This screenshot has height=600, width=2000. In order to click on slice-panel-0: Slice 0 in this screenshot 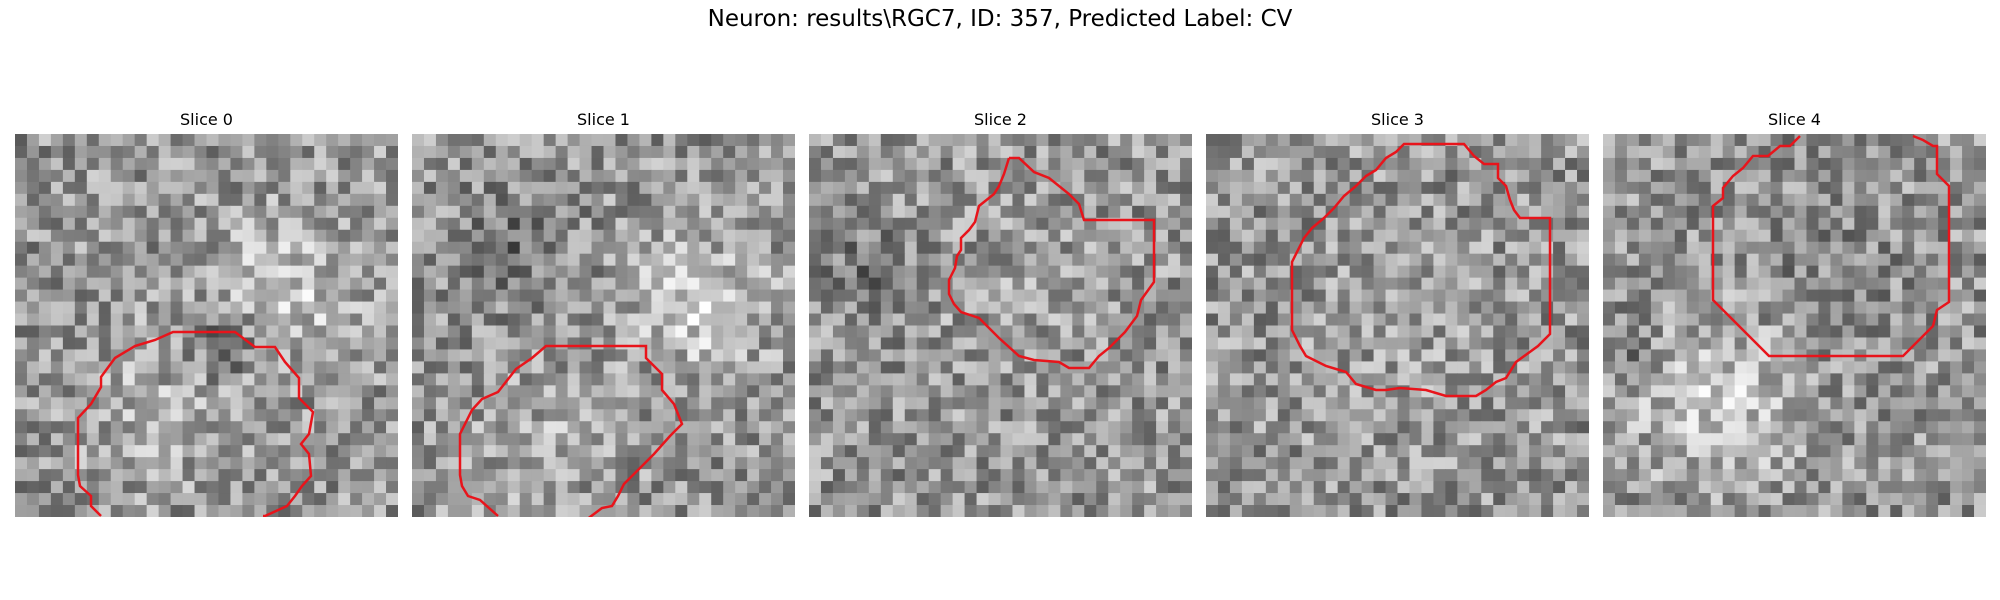, I will do `click(206, 312)`.